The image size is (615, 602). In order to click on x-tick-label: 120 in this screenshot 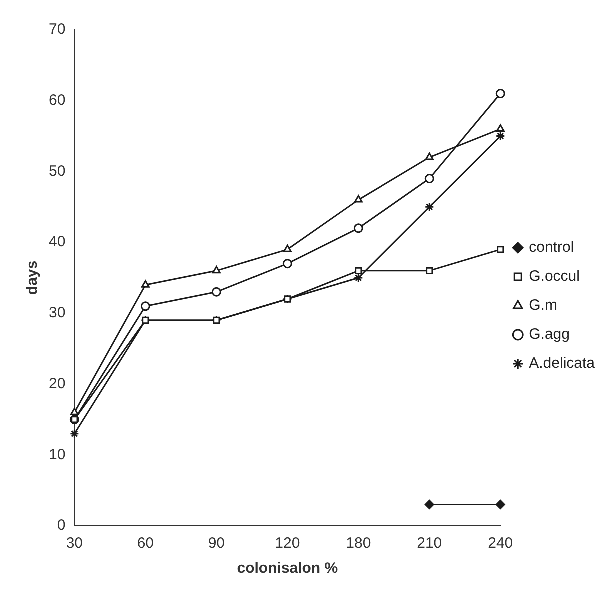, I will do `click(287, 543)`.